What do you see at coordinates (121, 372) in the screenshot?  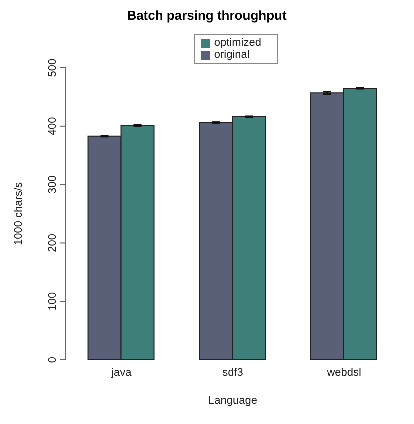 I see `x-tick-label: java` at bounding box center [121, 372].